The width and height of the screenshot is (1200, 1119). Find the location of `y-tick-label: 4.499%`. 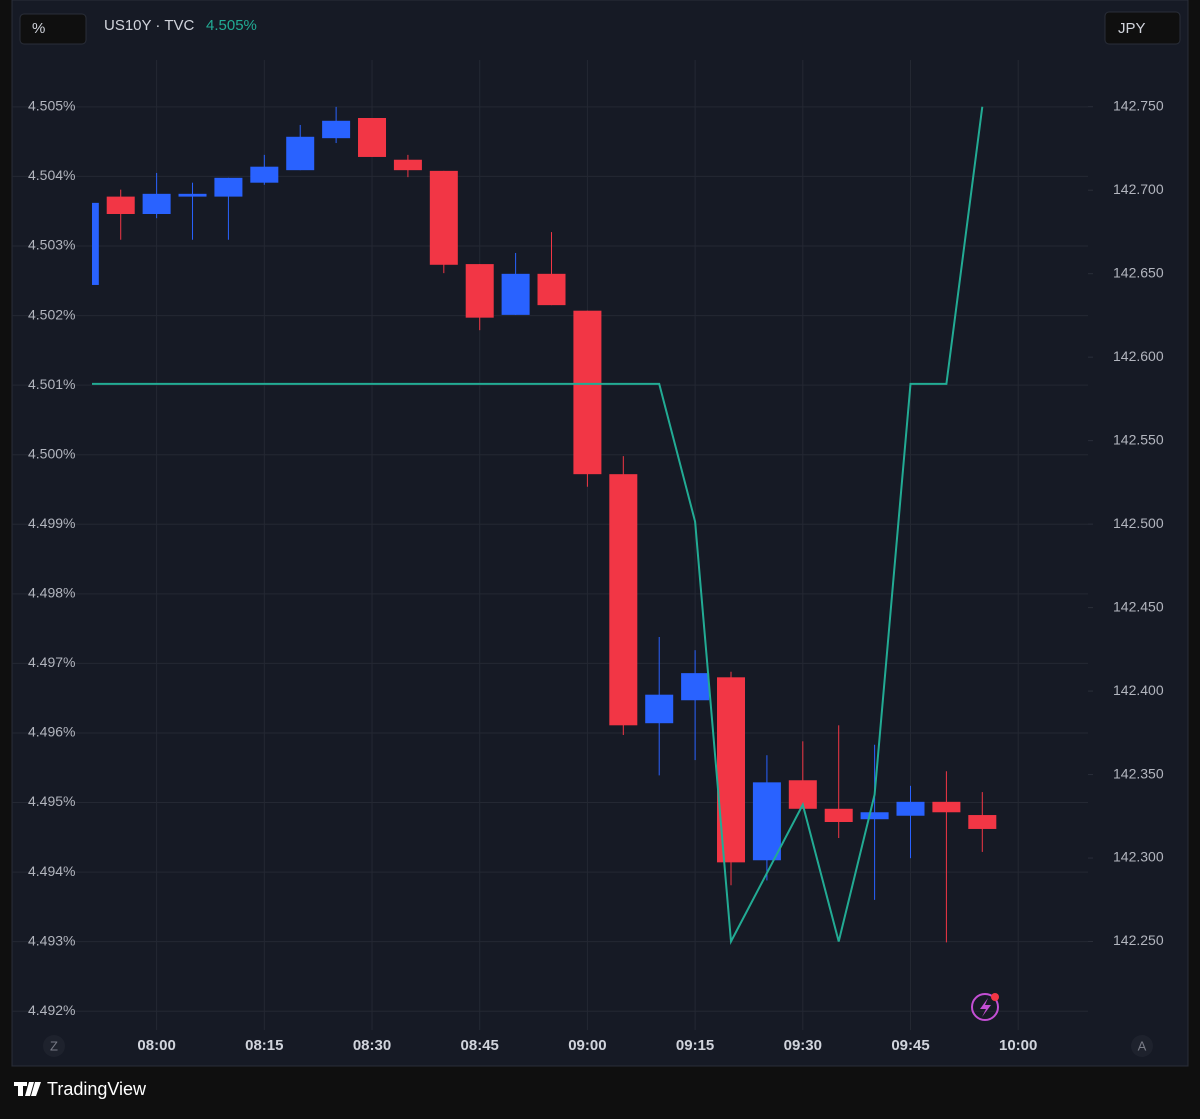

y-tick-label: 4.499% is located at coordinates (51, 523).